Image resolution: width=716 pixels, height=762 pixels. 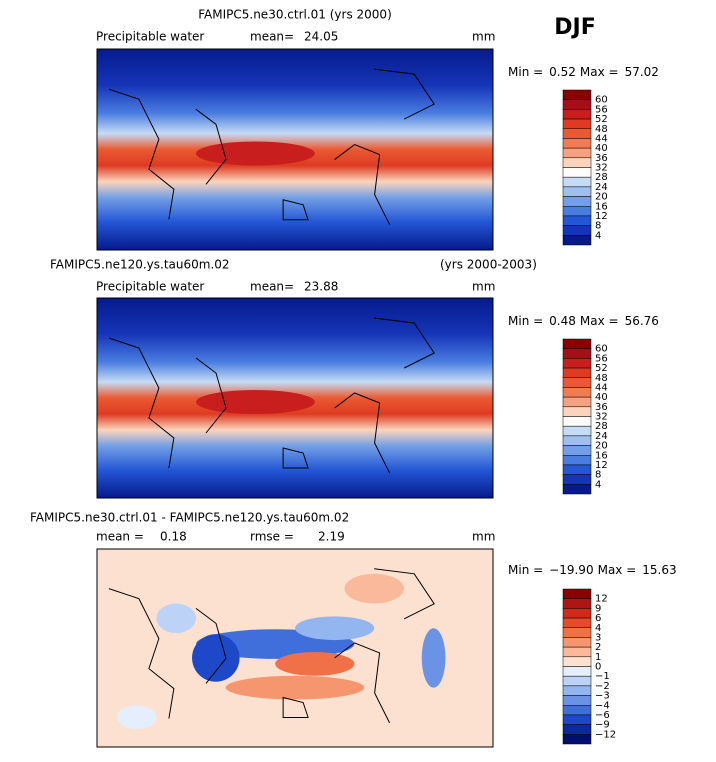 I want to click on colorbar-label: 3, so click(x=598, y=637).